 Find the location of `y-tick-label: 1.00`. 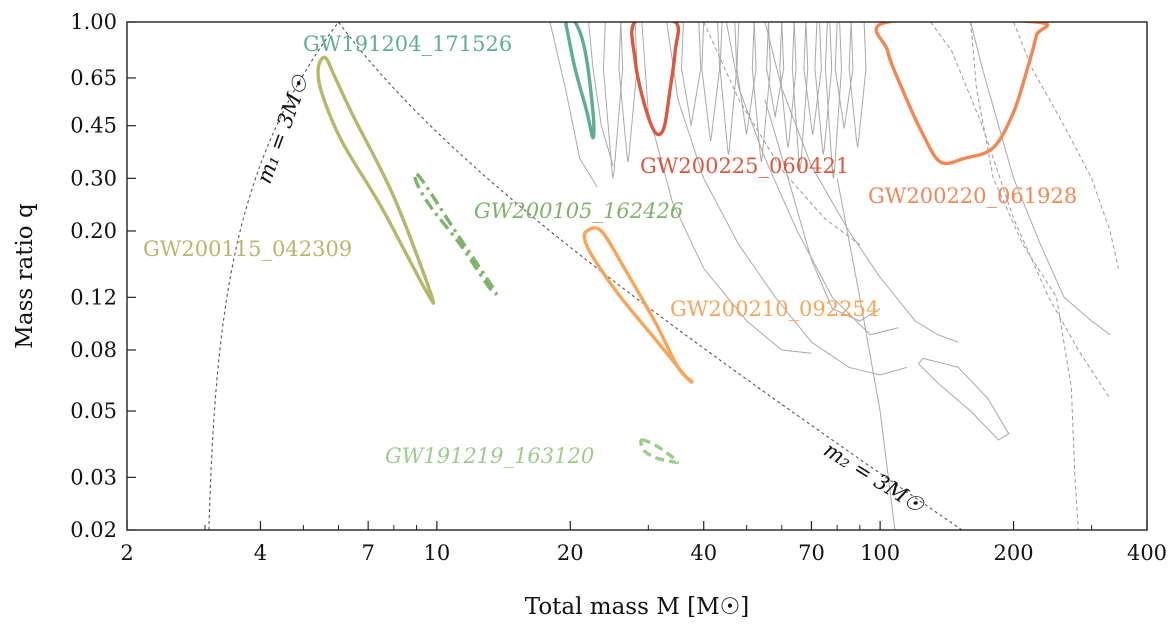

y-tick-label: 1.00 is located at coordinates (93, 22).